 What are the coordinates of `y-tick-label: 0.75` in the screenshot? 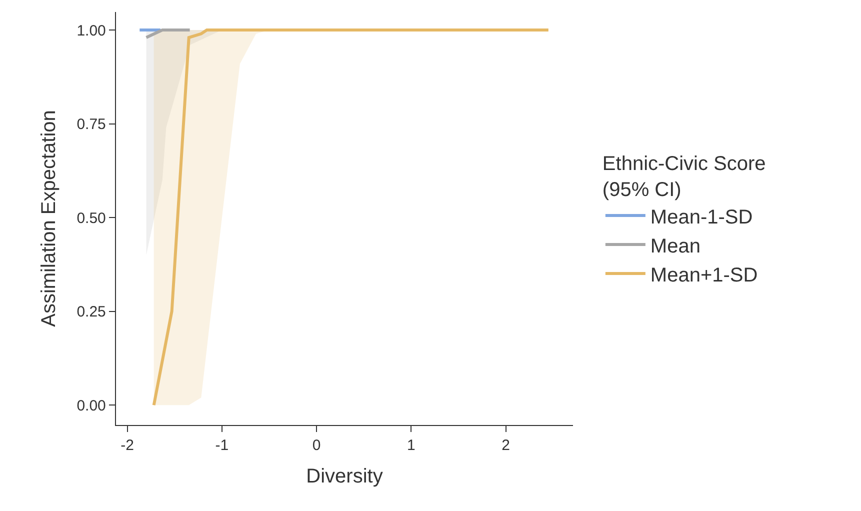 It's located at (91, 125).